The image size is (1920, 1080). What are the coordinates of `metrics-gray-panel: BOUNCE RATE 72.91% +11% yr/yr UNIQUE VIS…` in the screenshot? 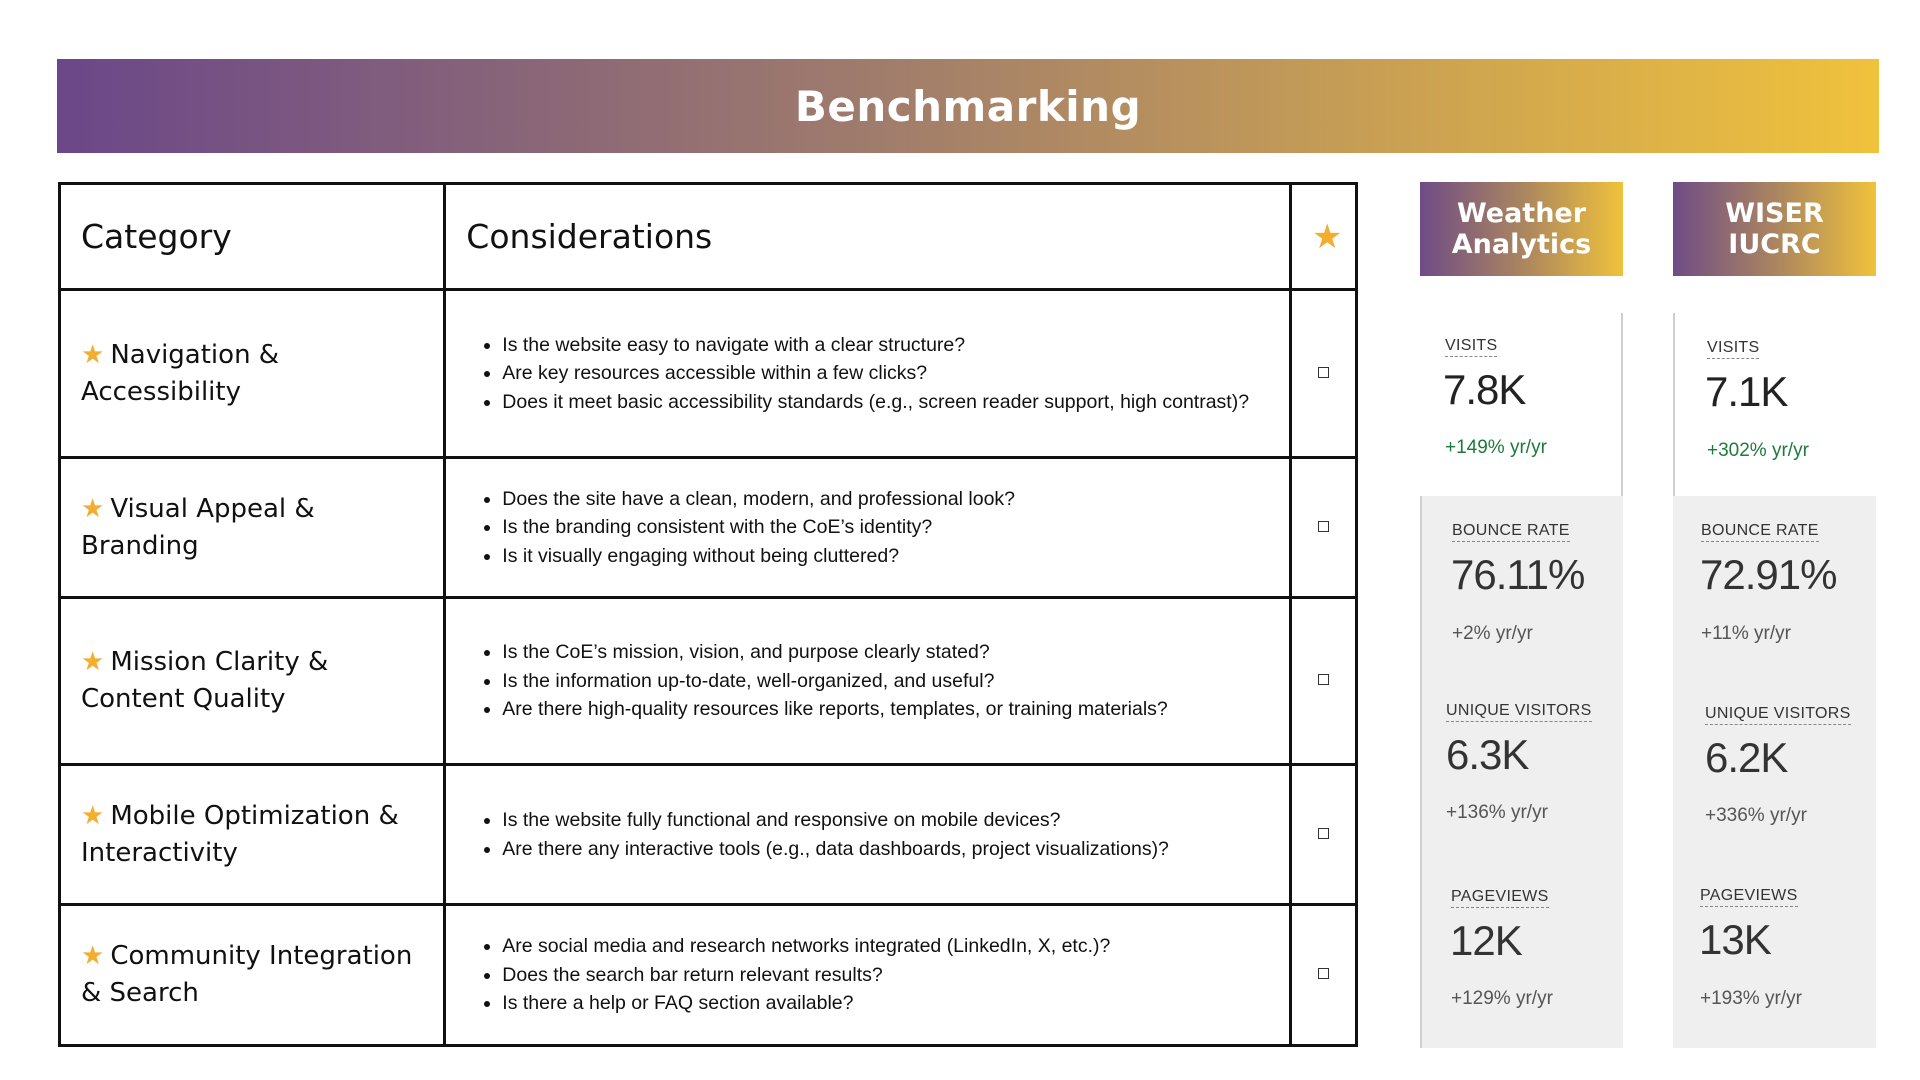 It's located at (1774, 772).